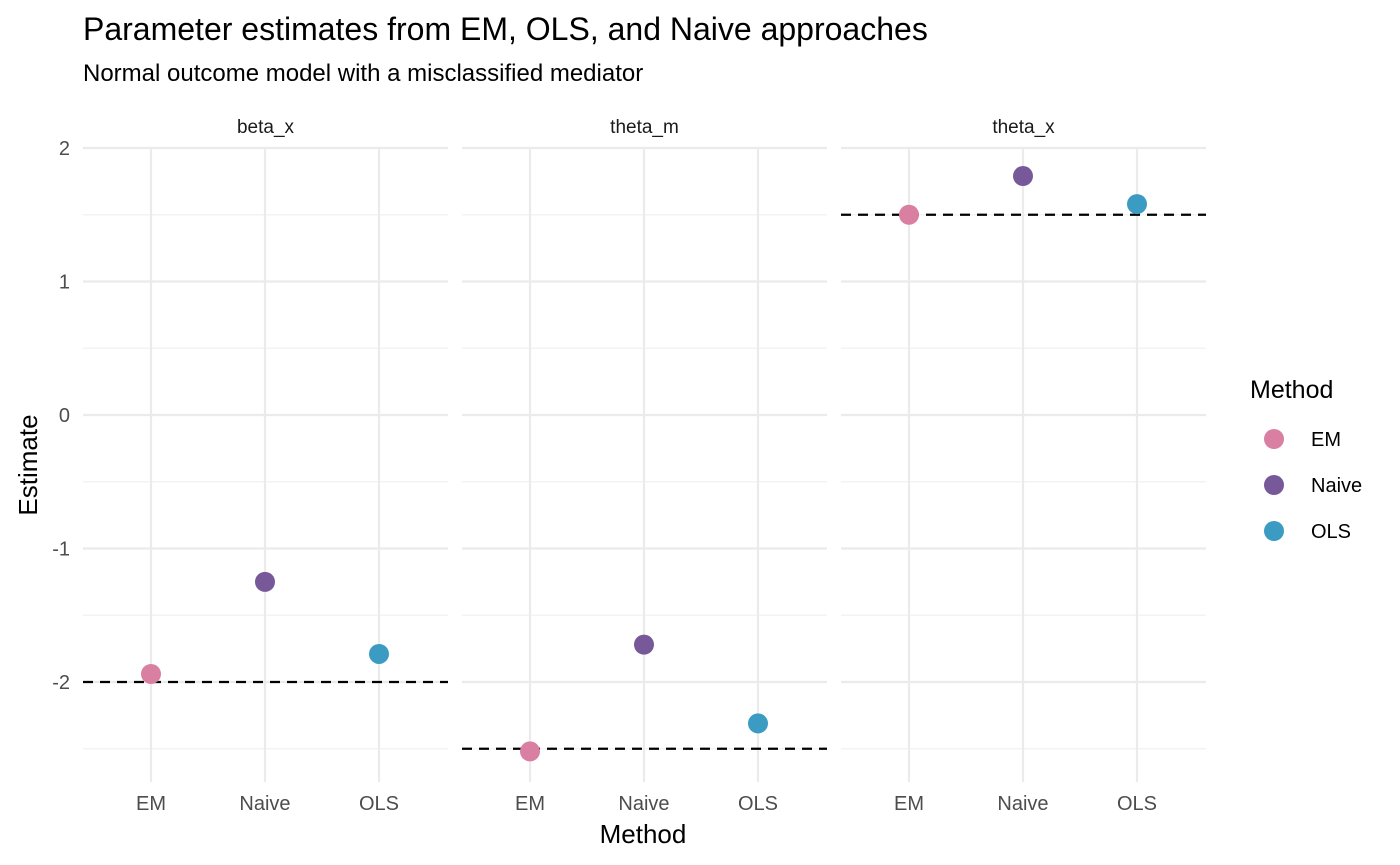 The height and width of the screenshot is (865, 1400). I want to click on point-theta_m-OLS, so click(758, 723).